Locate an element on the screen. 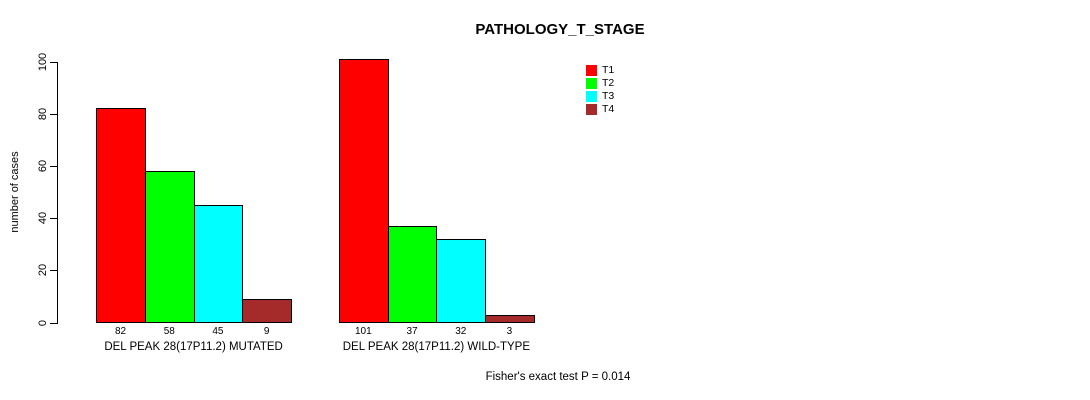 The image size is (1090, 400). legend-swatch-t1 is located at coordinates (591, 70).